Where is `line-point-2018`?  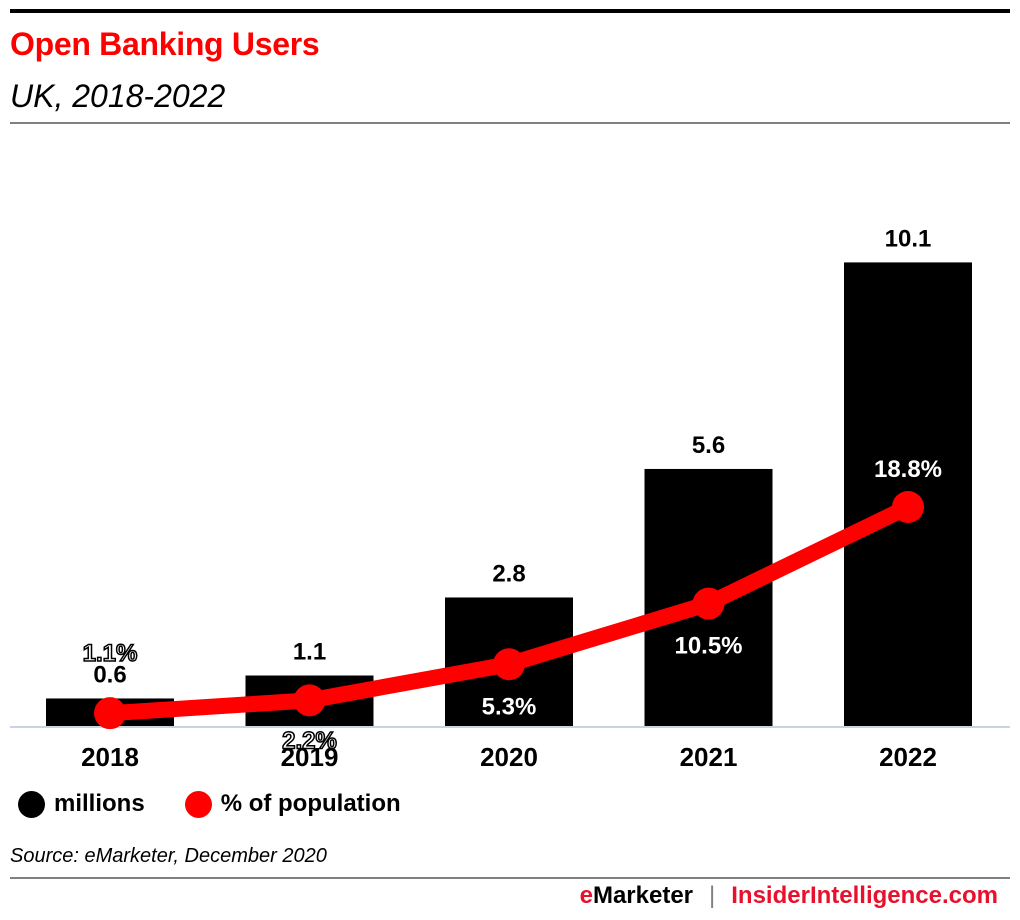
line-point-2018 is located at coordinates (110, 713).